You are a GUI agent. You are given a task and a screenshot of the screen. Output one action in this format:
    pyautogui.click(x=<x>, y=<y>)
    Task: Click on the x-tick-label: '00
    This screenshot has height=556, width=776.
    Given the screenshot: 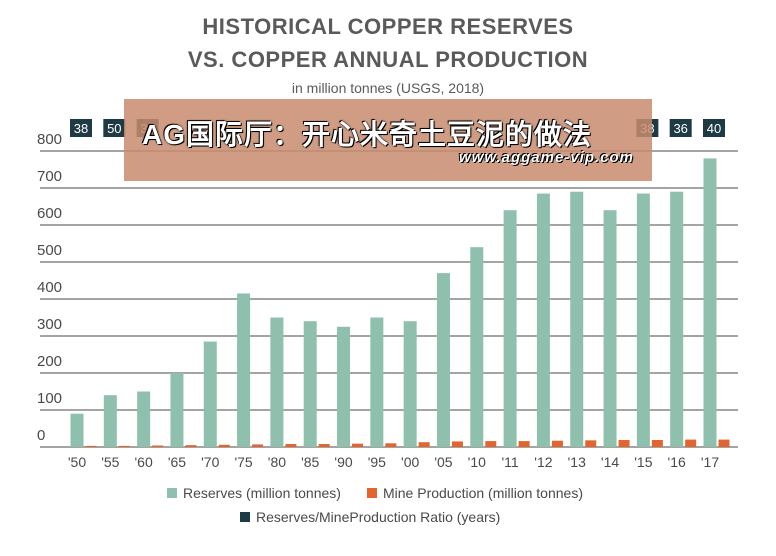 What is the action you would take?
    pyautogui.click(x=410, y=462)
    